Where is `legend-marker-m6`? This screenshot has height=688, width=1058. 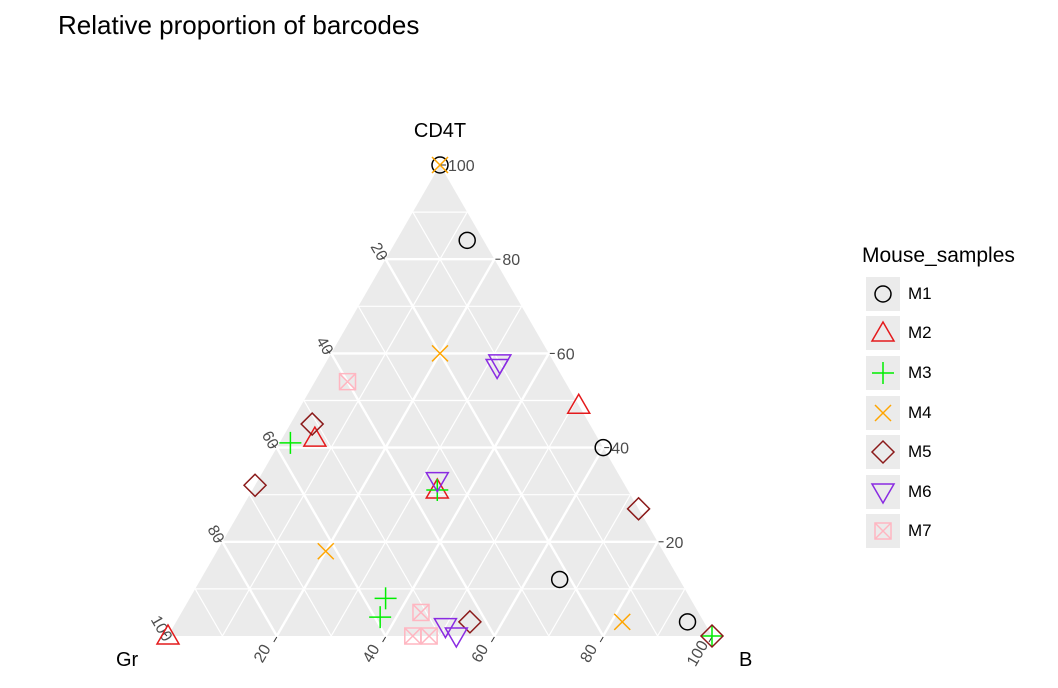 legend-marker-m6 is located at coordinates (883, 494).